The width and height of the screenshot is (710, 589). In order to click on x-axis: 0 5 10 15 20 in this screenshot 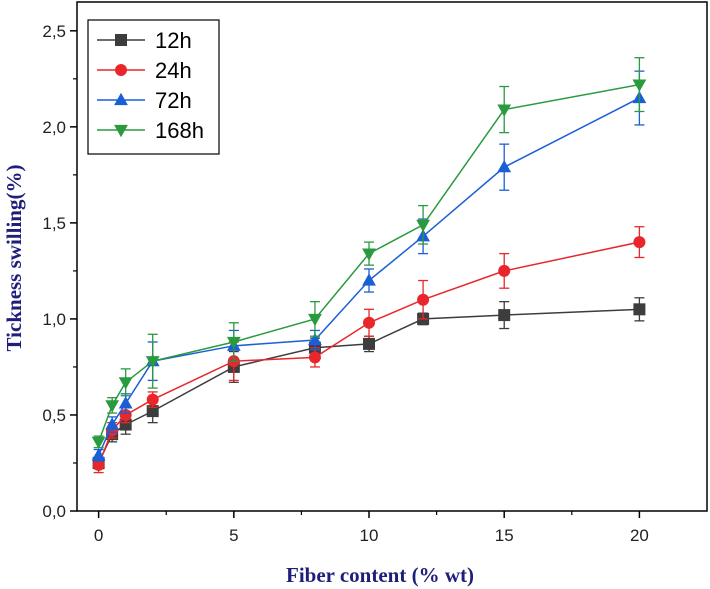, I will do `click(371, 528)`.